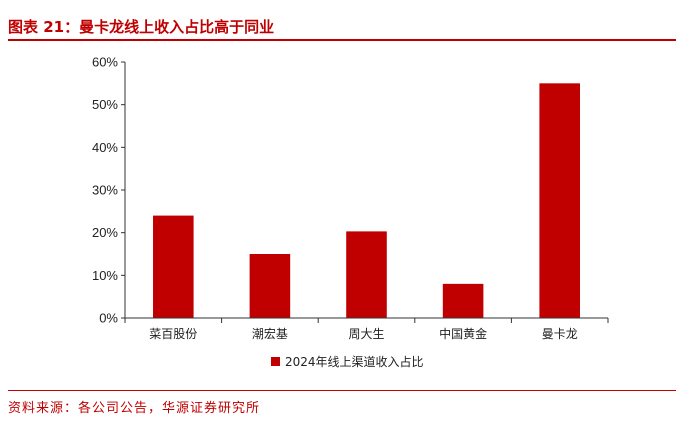  What do you see at coordinates (134, 408) in the screenshot?
I see `source-note: 资料来源：各公司公告，华源证券研究所` at bounding box center [134, 408].